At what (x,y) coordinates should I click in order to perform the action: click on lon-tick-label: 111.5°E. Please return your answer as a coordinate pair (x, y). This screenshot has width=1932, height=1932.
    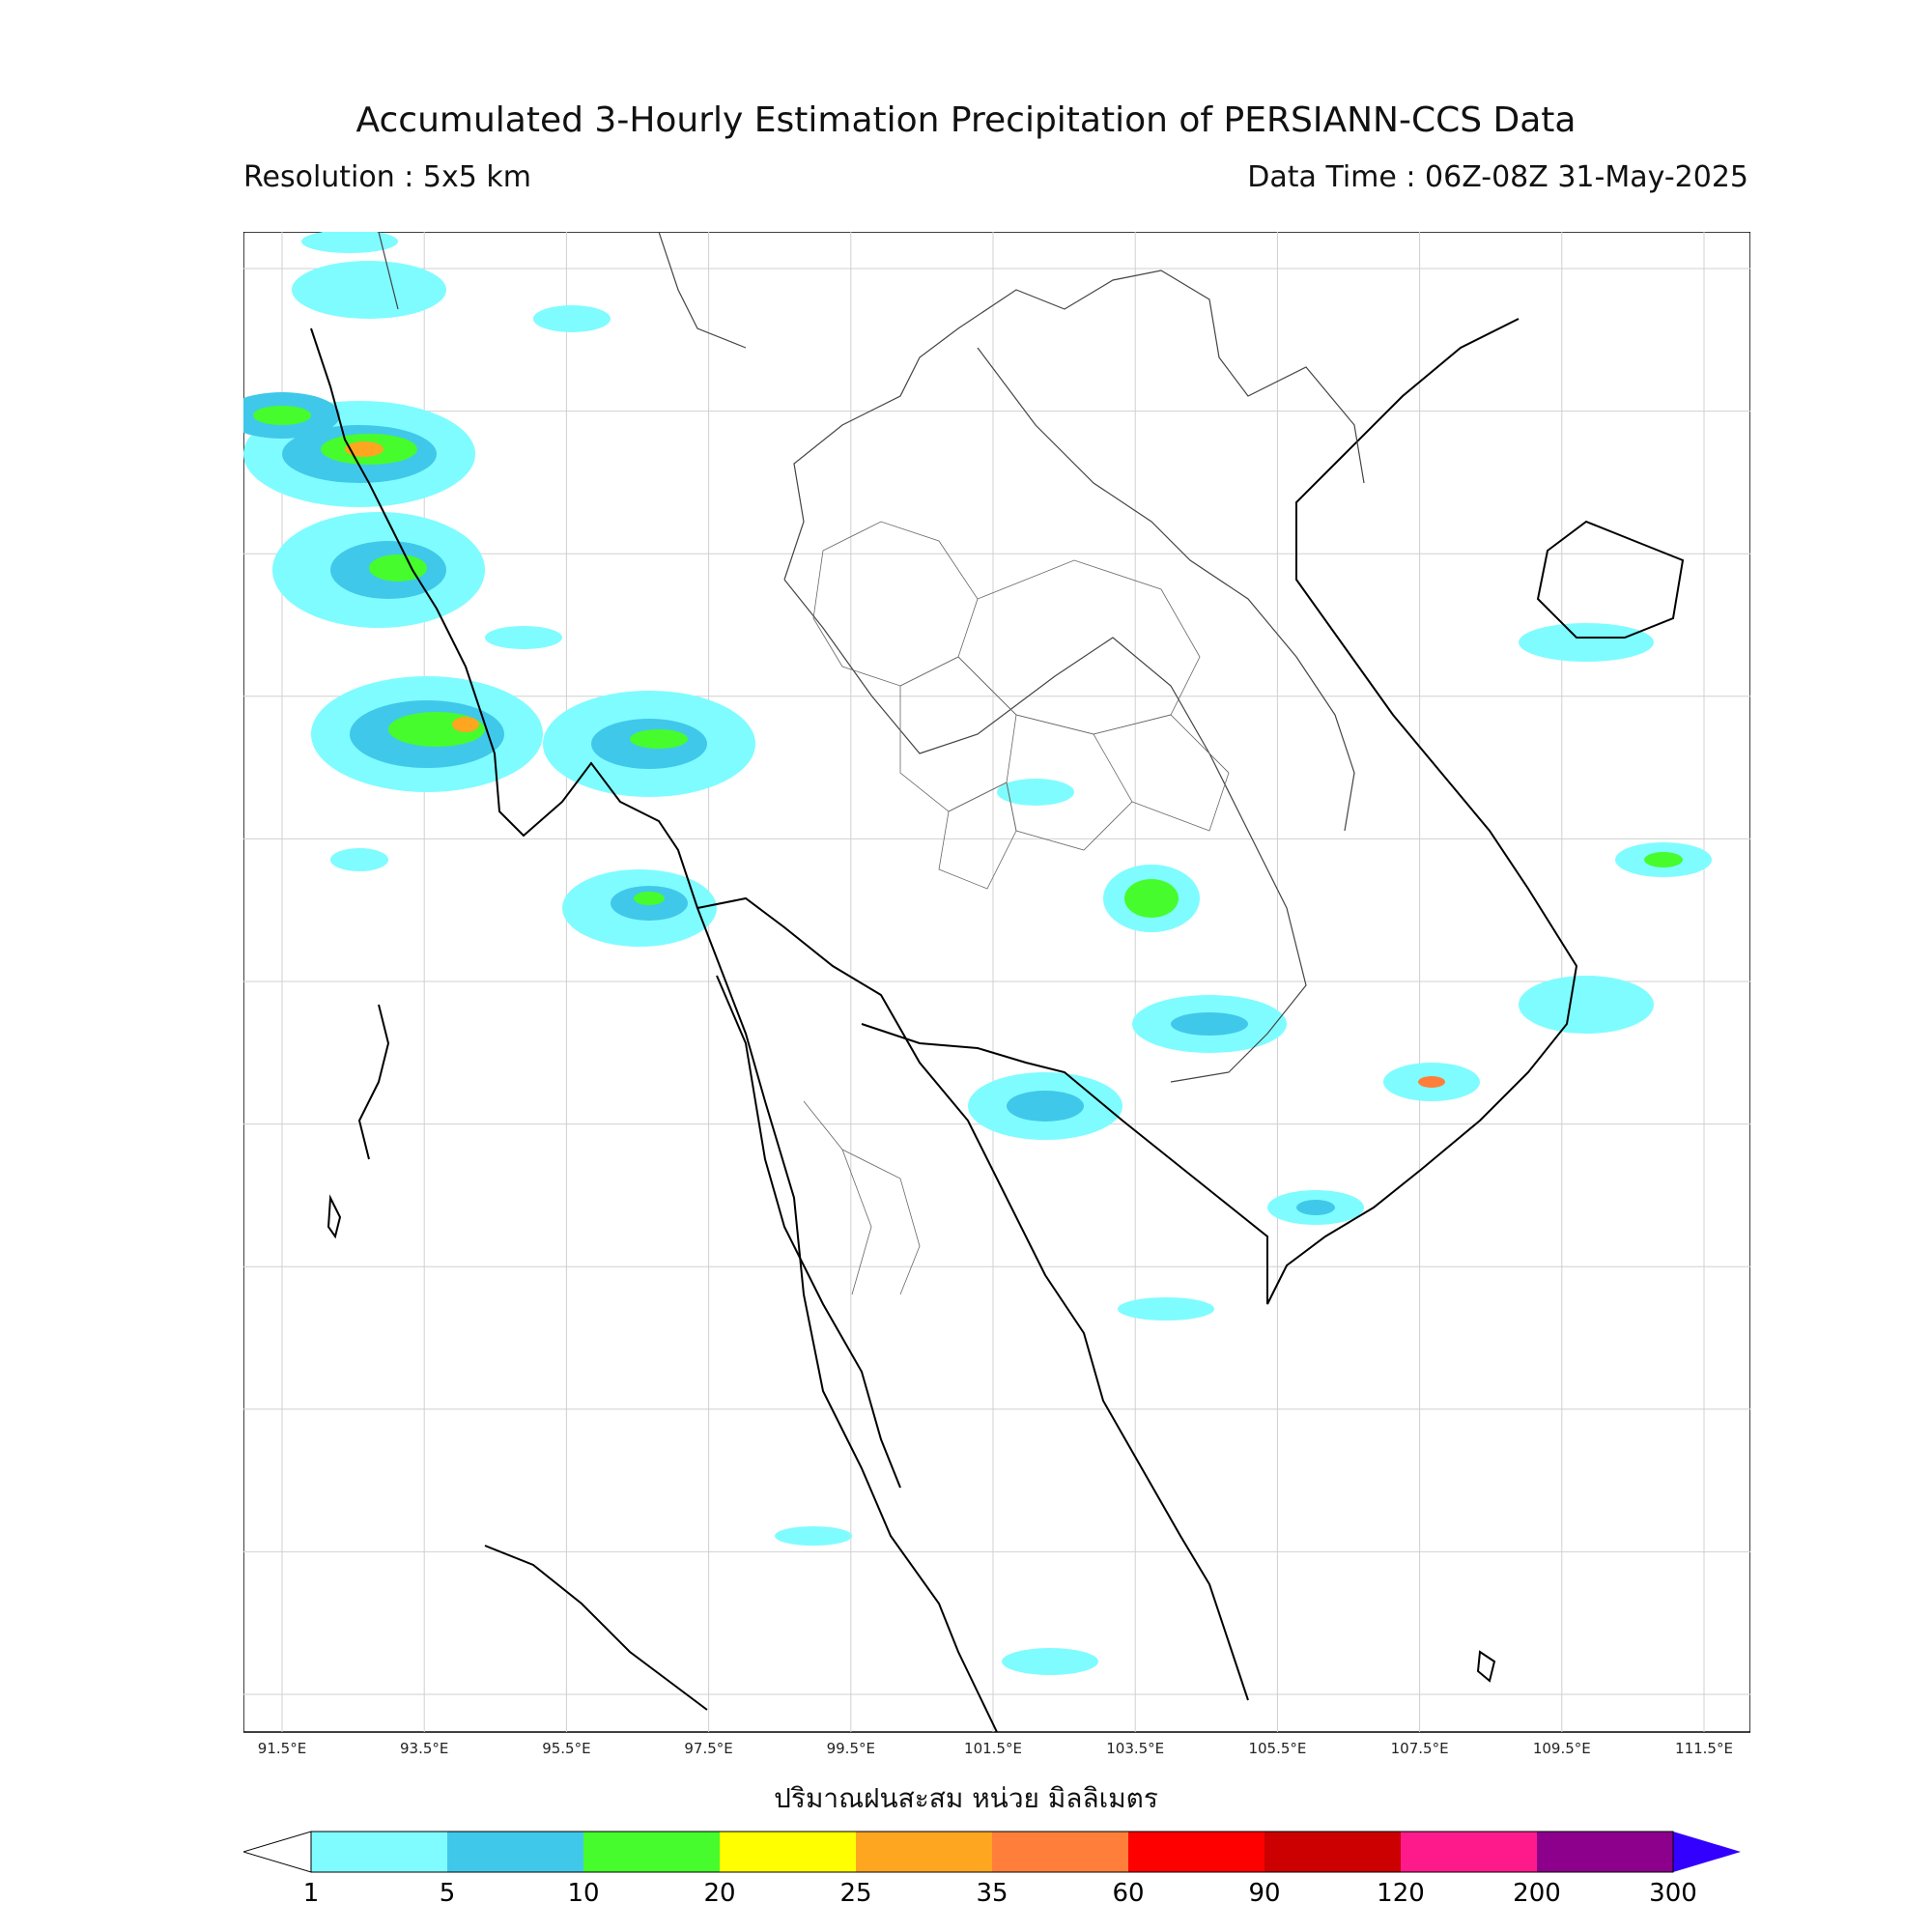
    Looking at the image, I should click on (1704, 1748).